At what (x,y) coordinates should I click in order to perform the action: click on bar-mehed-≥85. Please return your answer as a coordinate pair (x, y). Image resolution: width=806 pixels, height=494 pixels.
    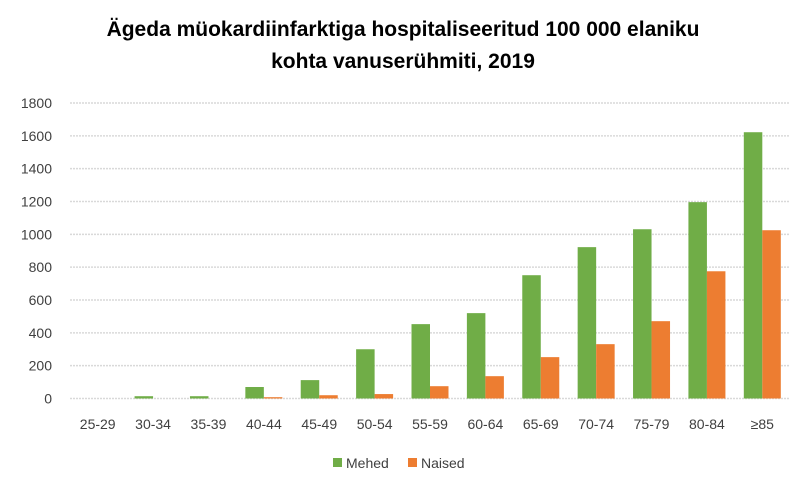
    Looking at the image, I should click on (753, 265).